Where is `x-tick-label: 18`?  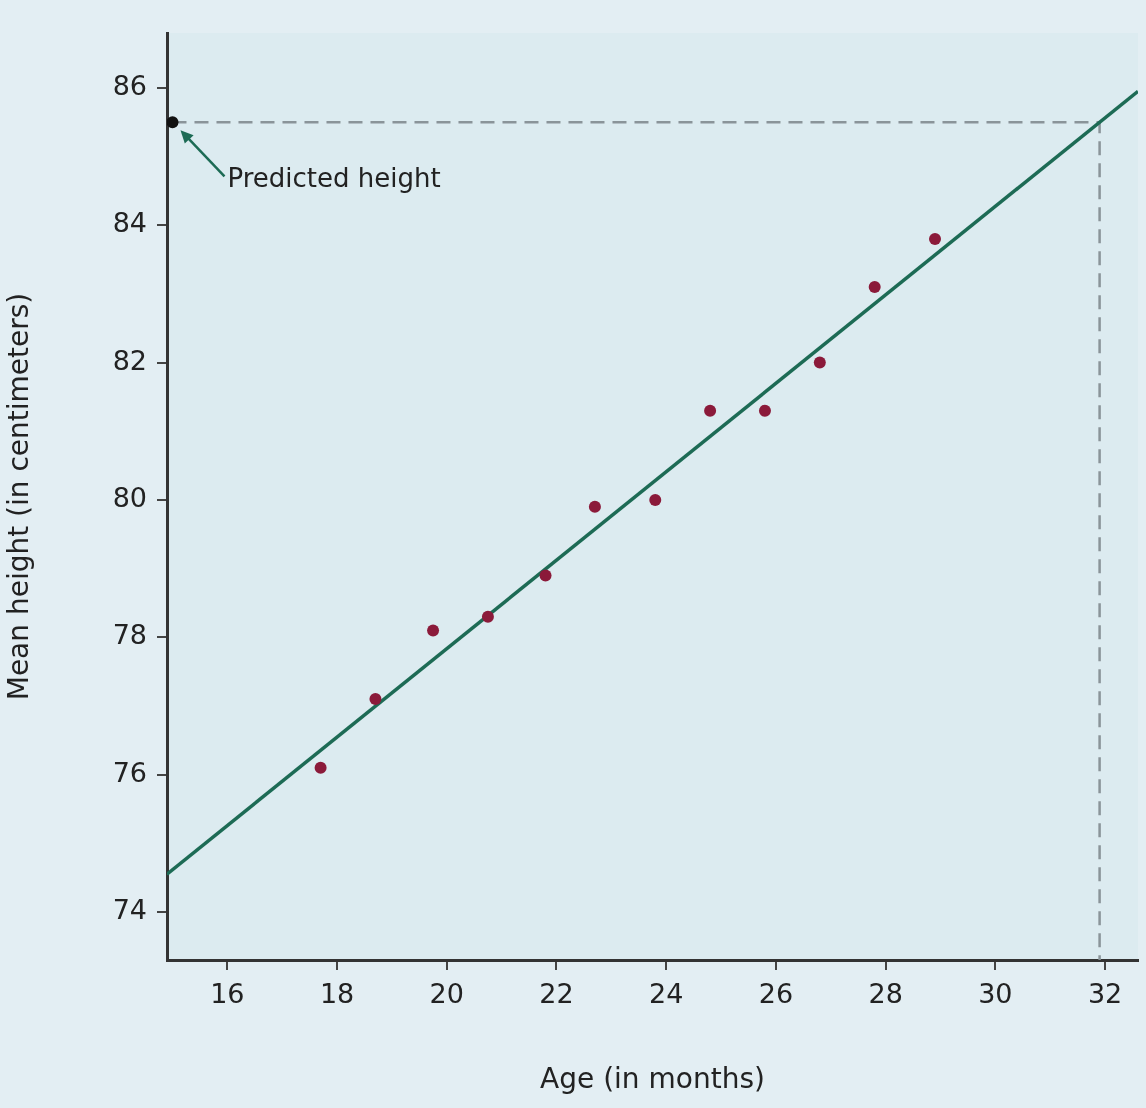
x-tick-label: 18 is located at coordinates (337, 994).